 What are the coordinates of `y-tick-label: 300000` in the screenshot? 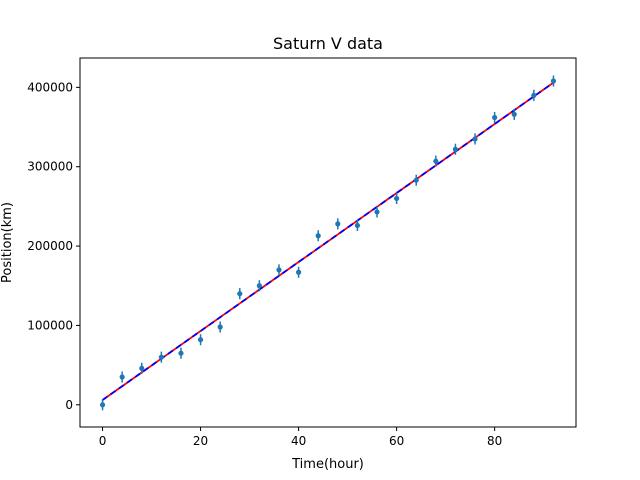 It's located at (50, 167).